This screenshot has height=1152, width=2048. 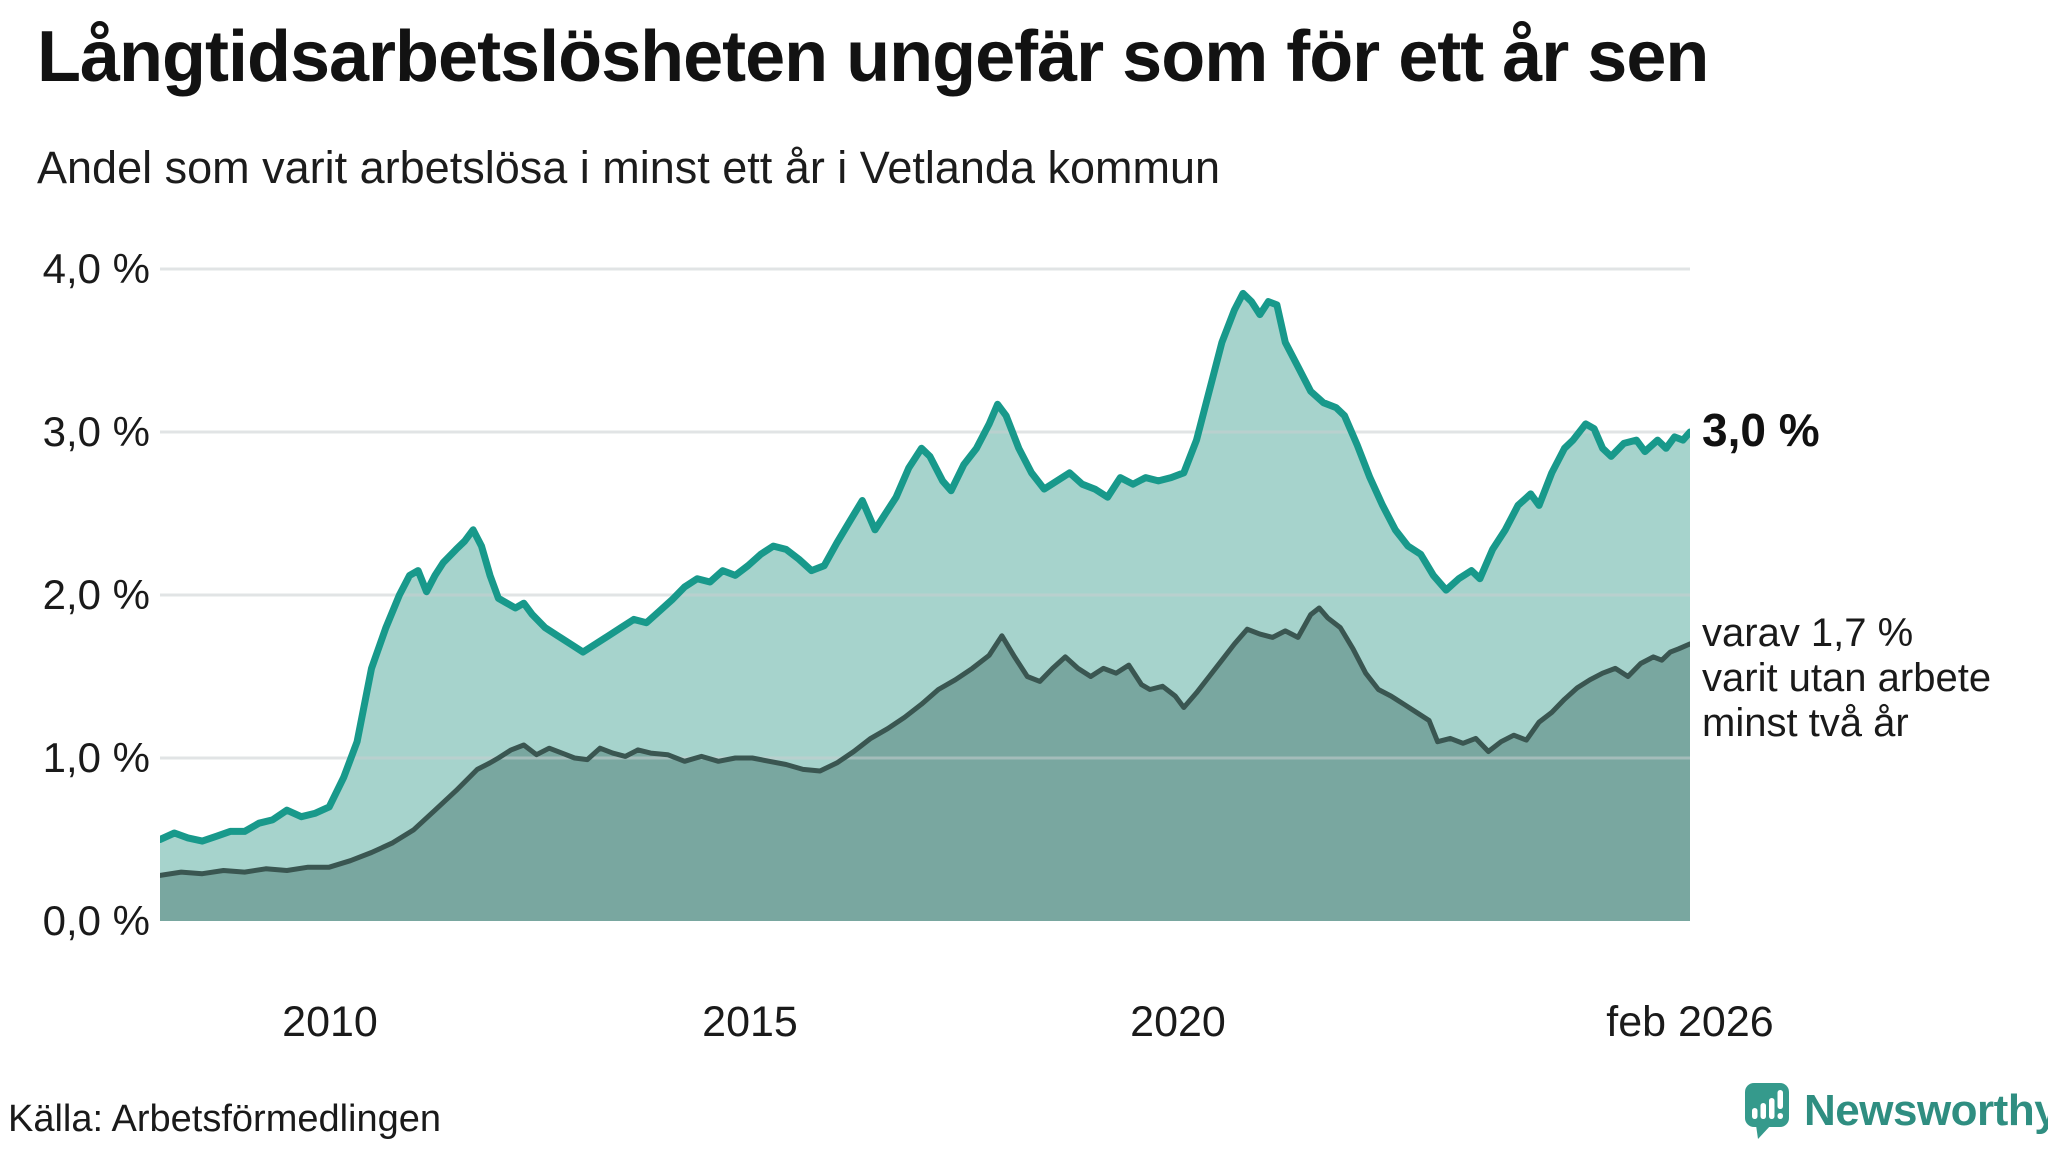 I want to click on secondary-annotation-line2: varit utan arbete, so click(x=1847, y=678).